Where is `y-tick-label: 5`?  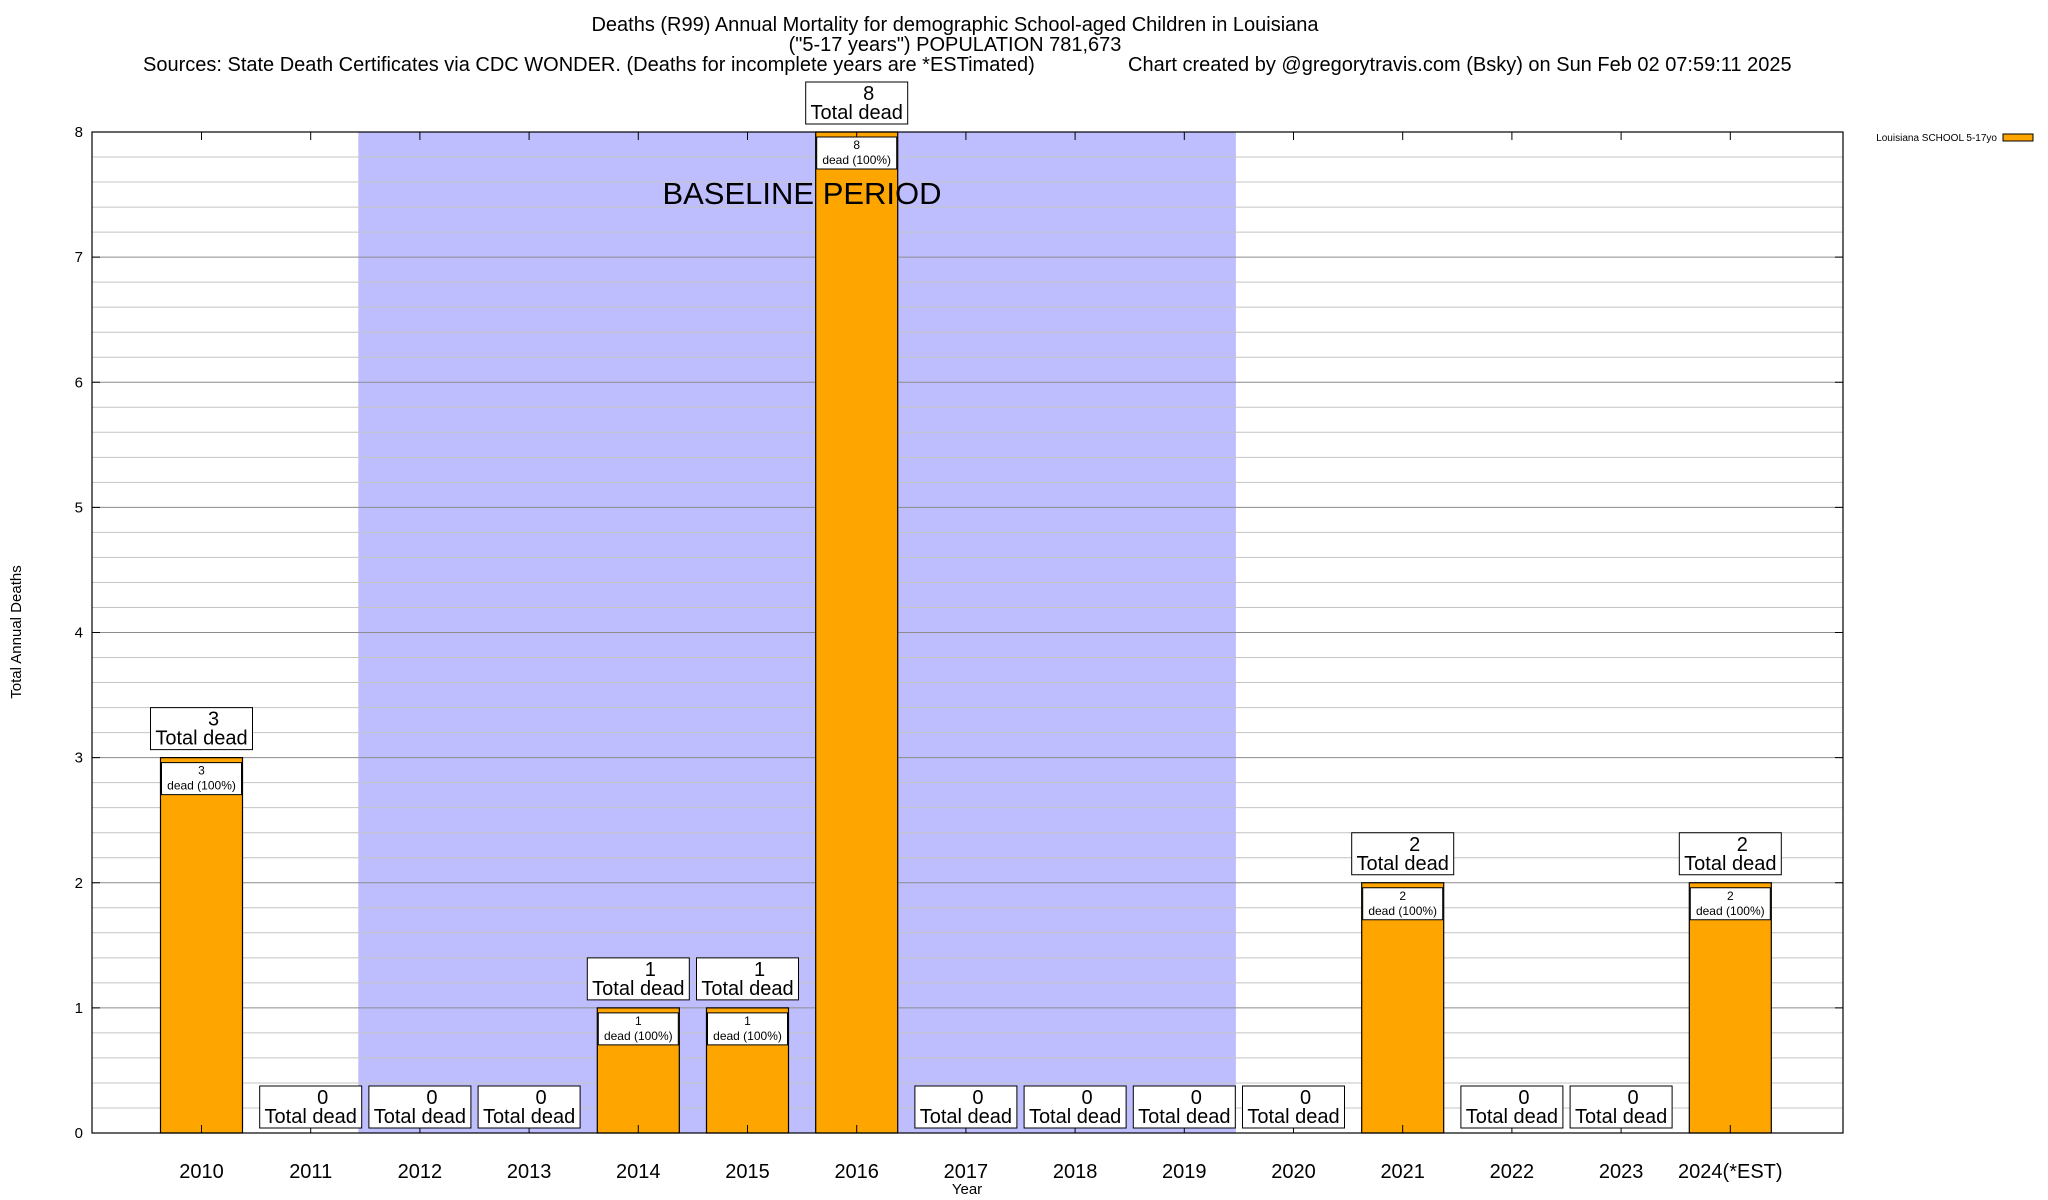 y-tick-label: 5 is located at coordinates (79, 507).